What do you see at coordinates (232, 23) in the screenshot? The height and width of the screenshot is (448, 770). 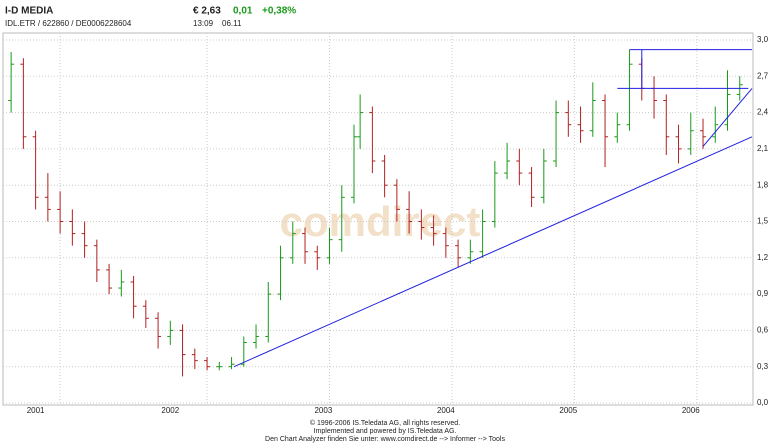 I see `date: 06.11` at bounding box center [232, 23].